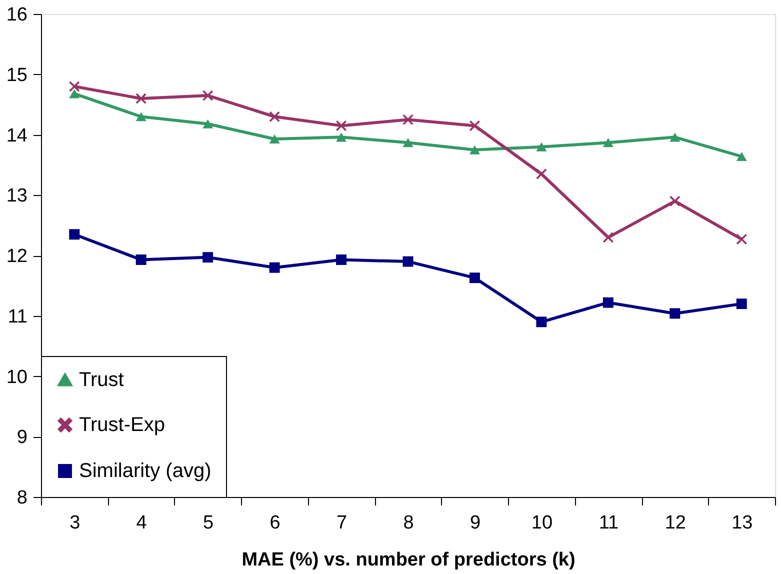  Describe the element at coordinates (17, 15) in the screenshot. I see `y-tick-label: 16` at that location.